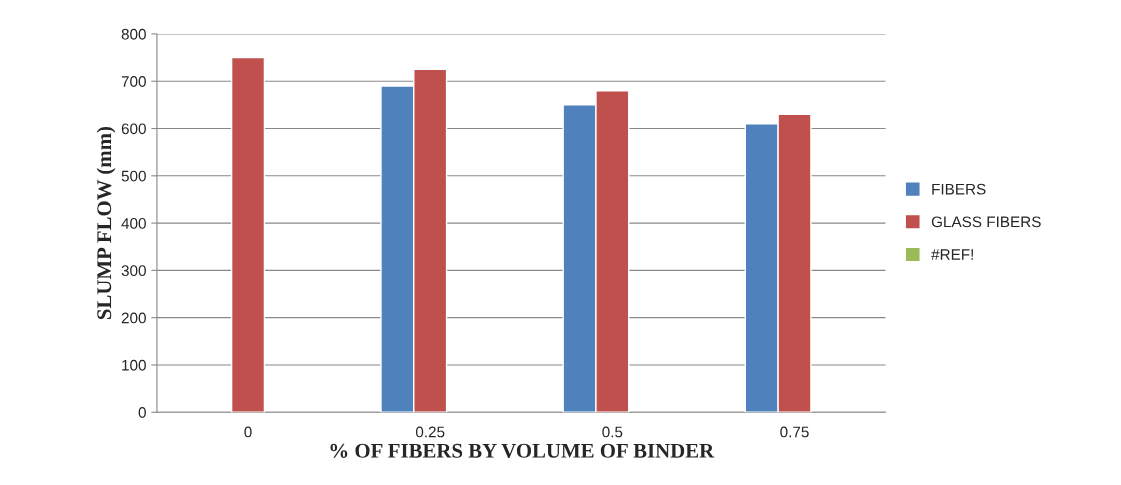 The width and height of the screenshot is (1121, 485). I want to click on legend-label: FIBERS, so click(959, 189).